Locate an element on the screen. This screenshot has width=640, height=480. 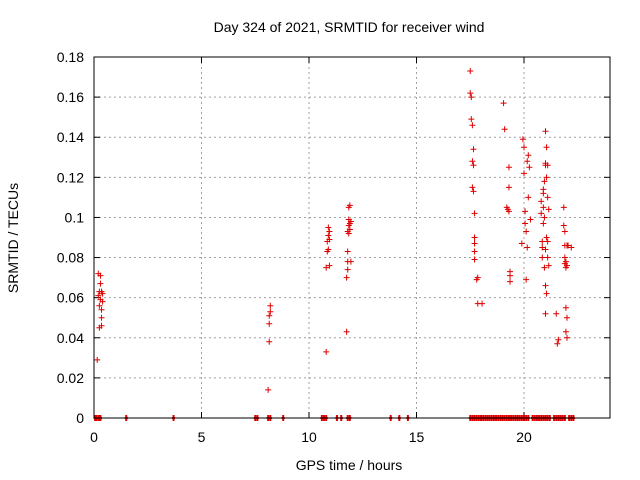
x-tick-label: 0 is located at coordinates (94, 437).